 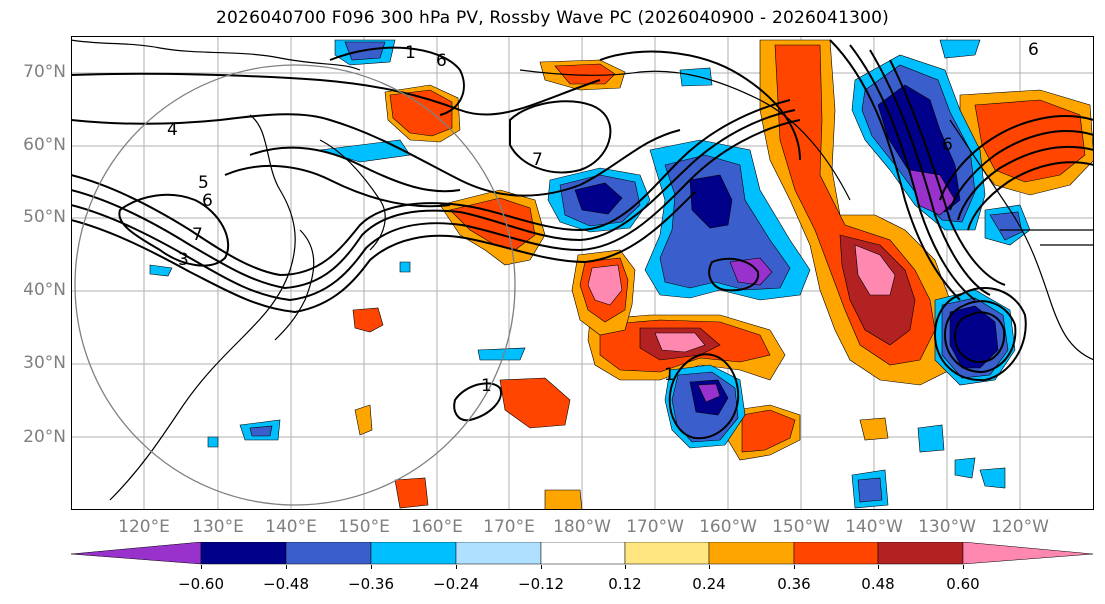 What do you see at coordinates (203, 183) in the screenshot?
I see `contour-label: 5` at bounding box center [203, 183].